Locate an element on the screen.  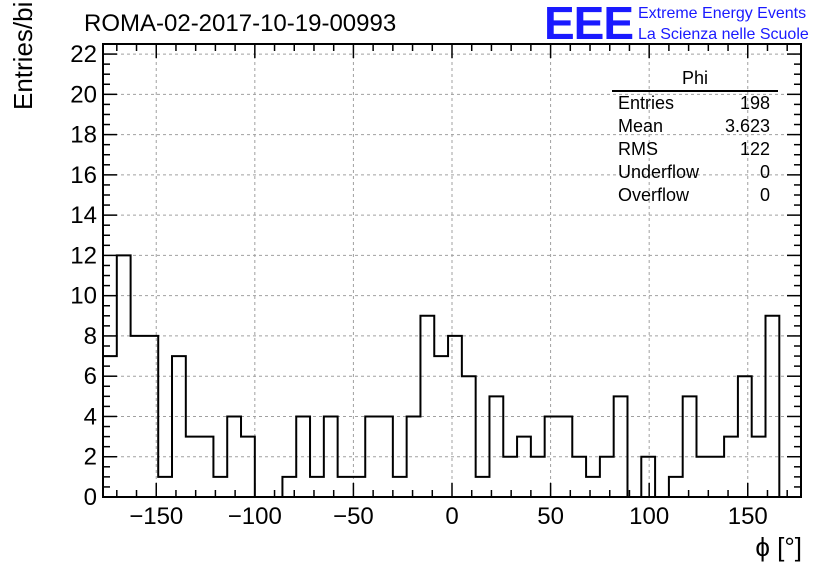
y-tick-label: 20 is located at coordinates (83, 94).